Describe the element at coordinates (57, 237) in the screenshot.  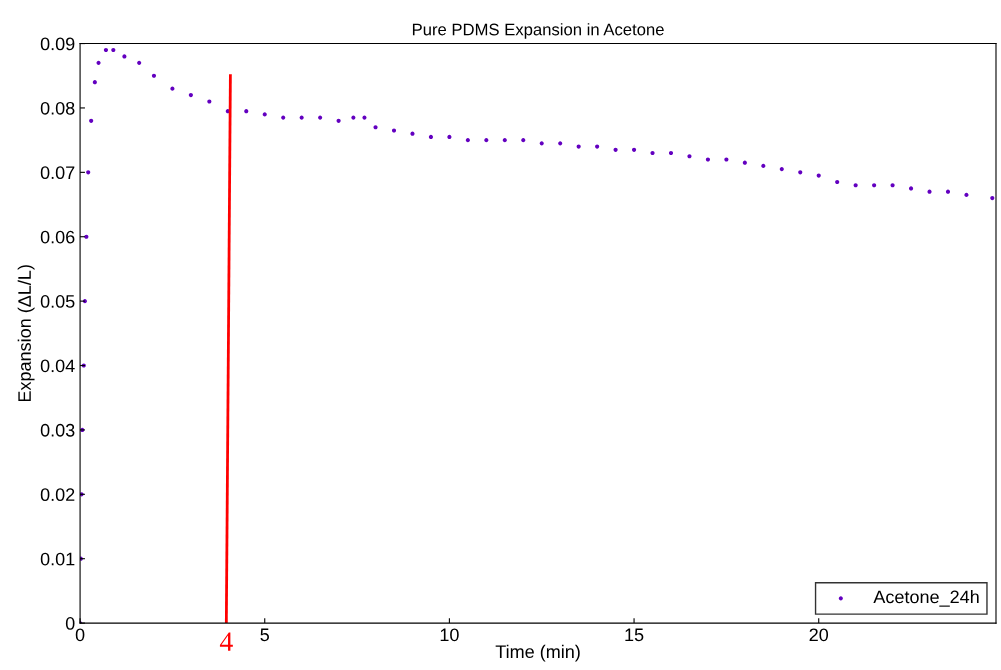
I see `y-tick-label: 0.06` at that location.